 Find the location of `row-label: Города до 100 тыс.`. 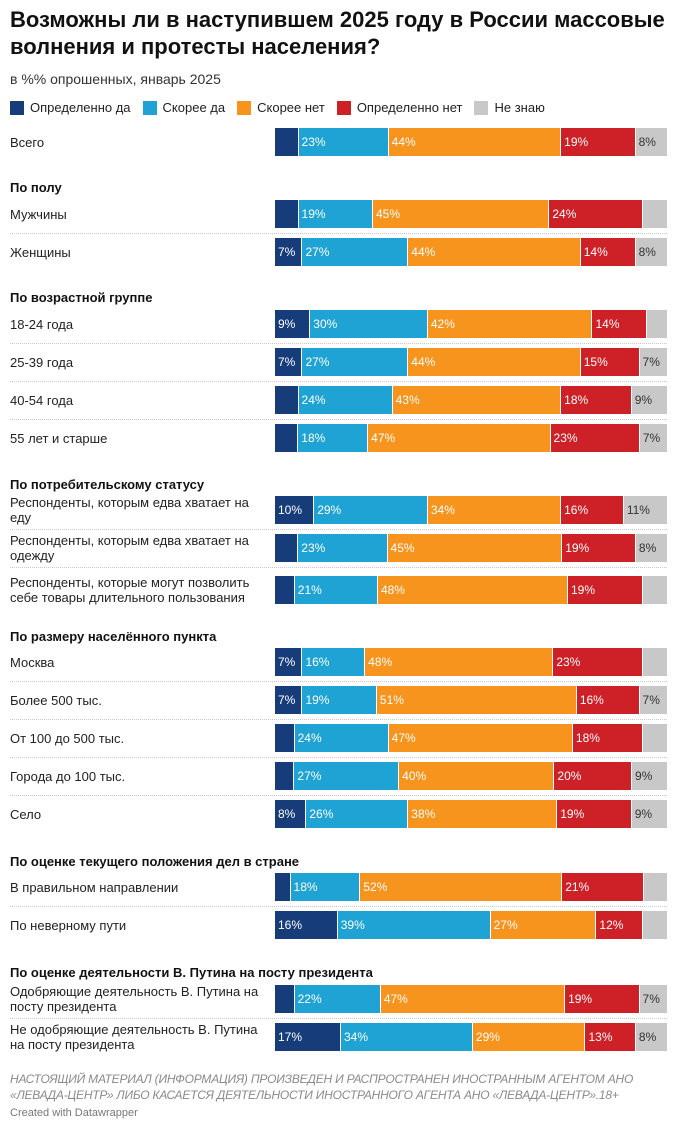

row-label: Города до 100 тыс. is located at coordinates (68, 776).